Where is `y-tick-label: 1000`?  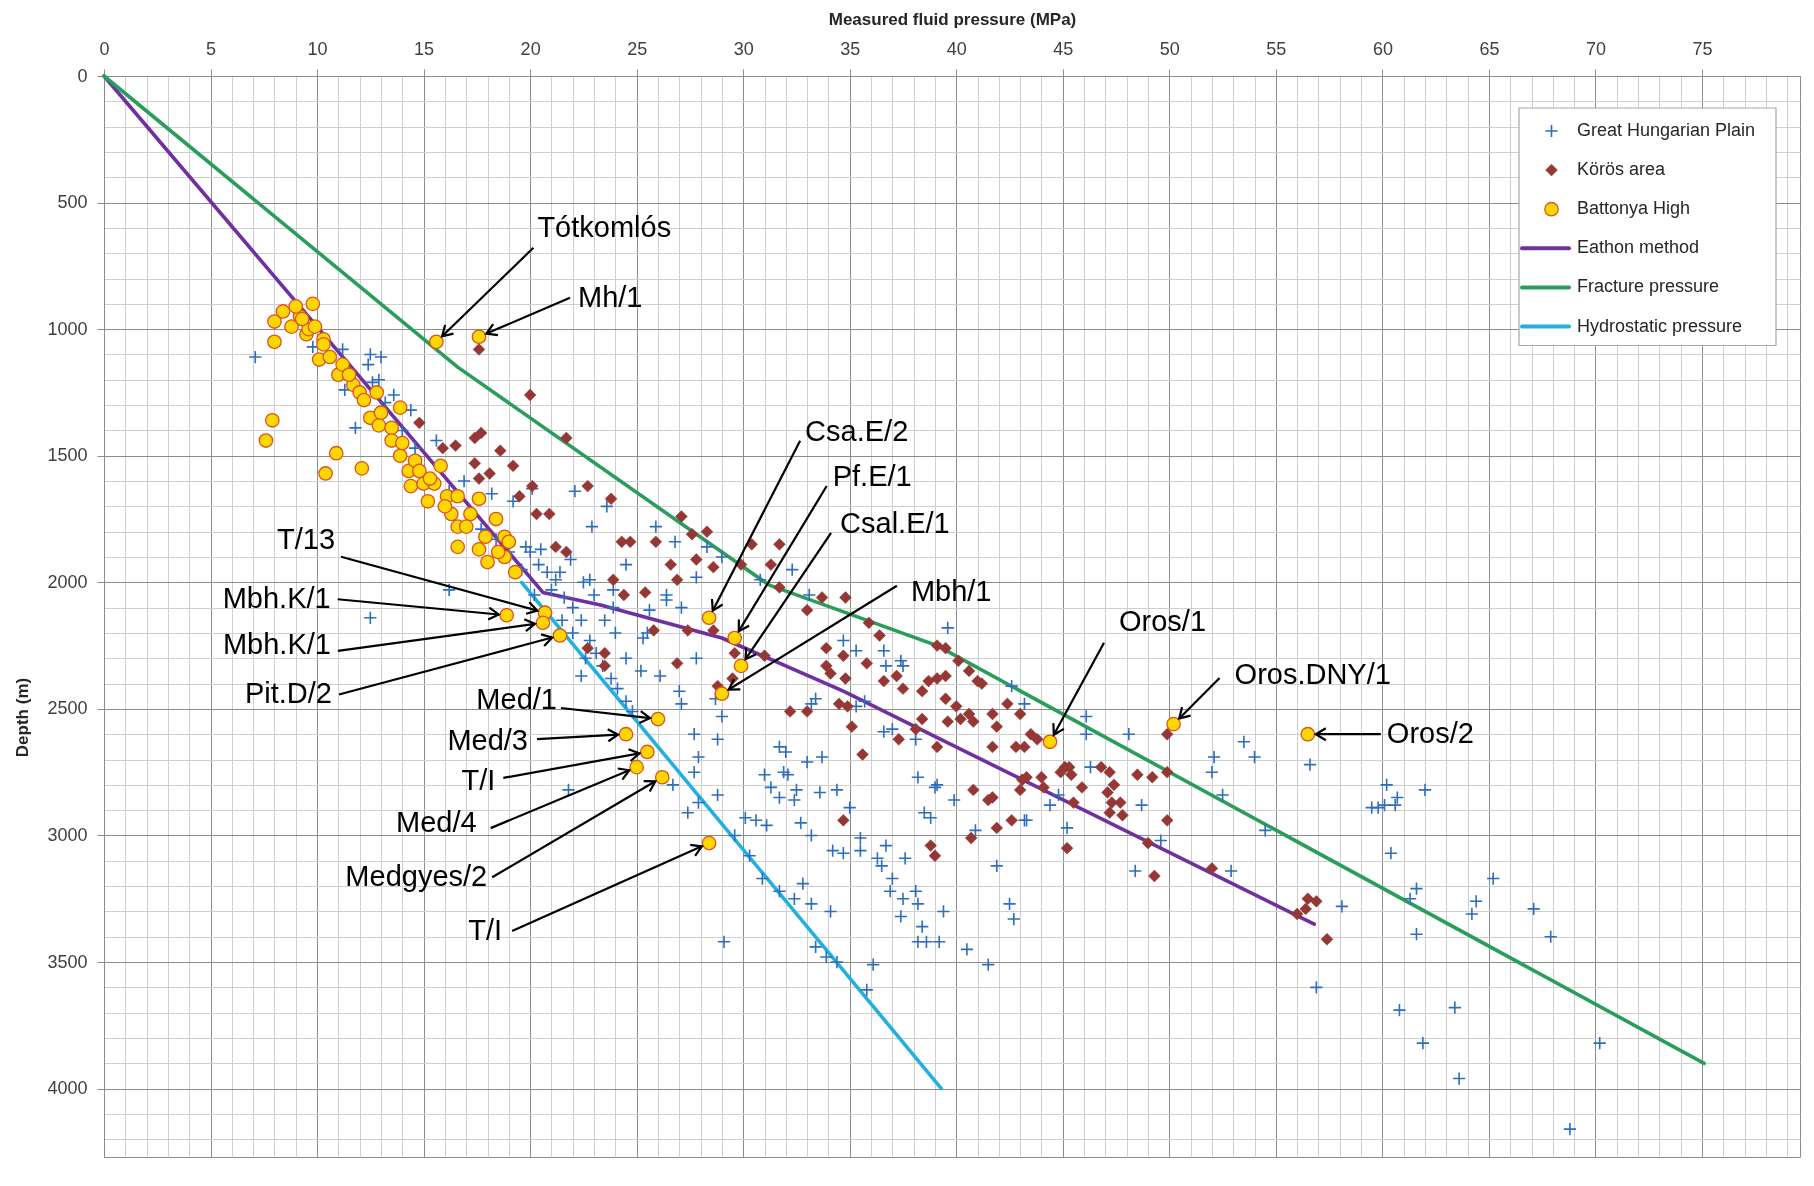 y-tick-label: 1000 is located at coordinates (67, 328).